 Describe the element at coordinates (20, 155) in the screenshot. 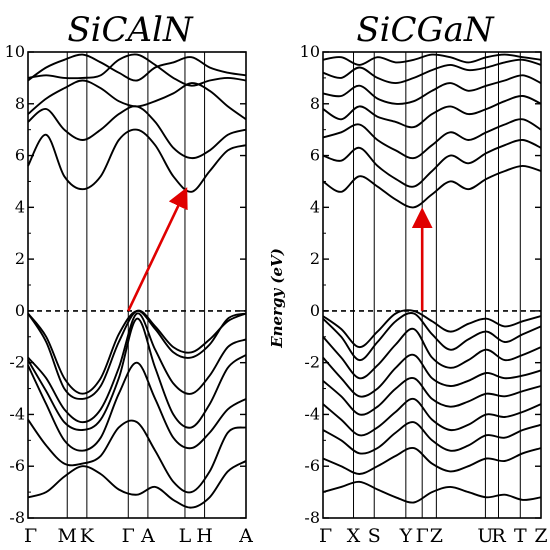

I see `sicaln-ytick-label: 6` at that location.